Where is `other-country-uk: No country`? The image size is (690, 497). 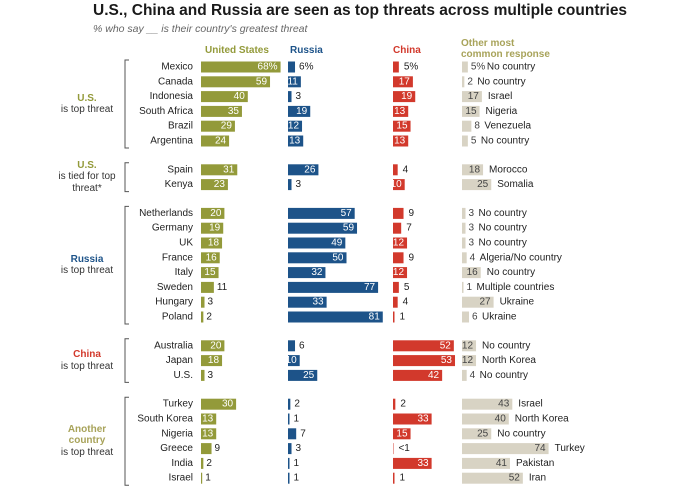
other-country-uk: No country is located at coordinates (503, 243).